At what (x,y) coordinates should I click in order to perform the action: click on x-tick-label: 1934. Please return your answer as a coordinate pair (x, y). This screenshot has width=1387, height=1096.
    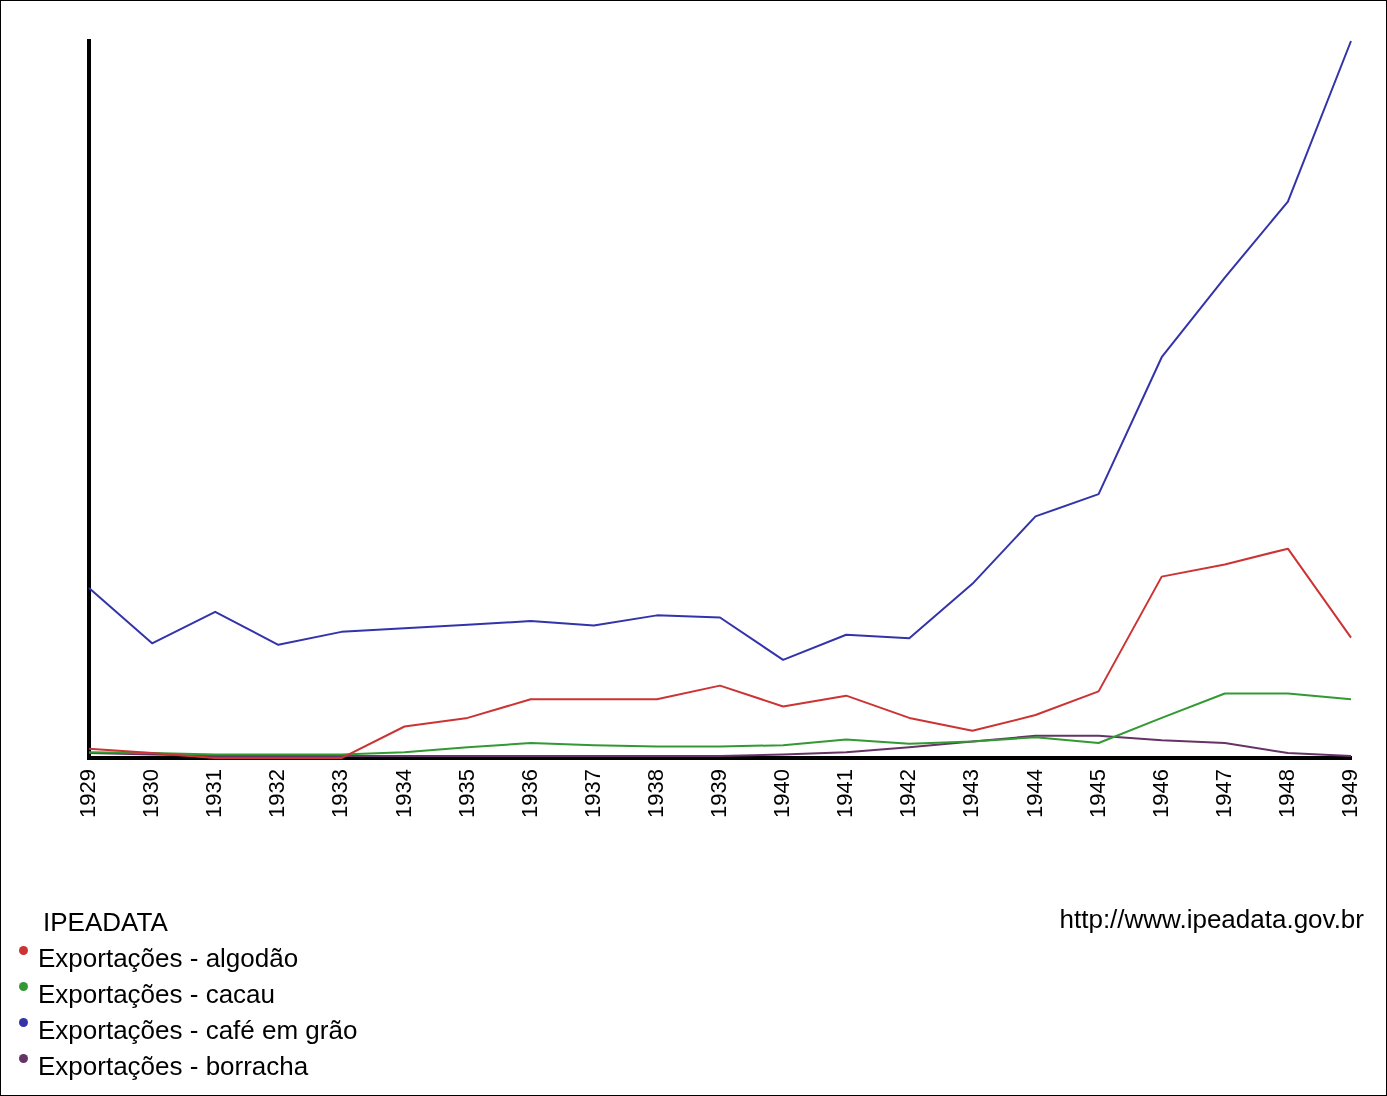
    Looking at the image, I should click on (403, 794).